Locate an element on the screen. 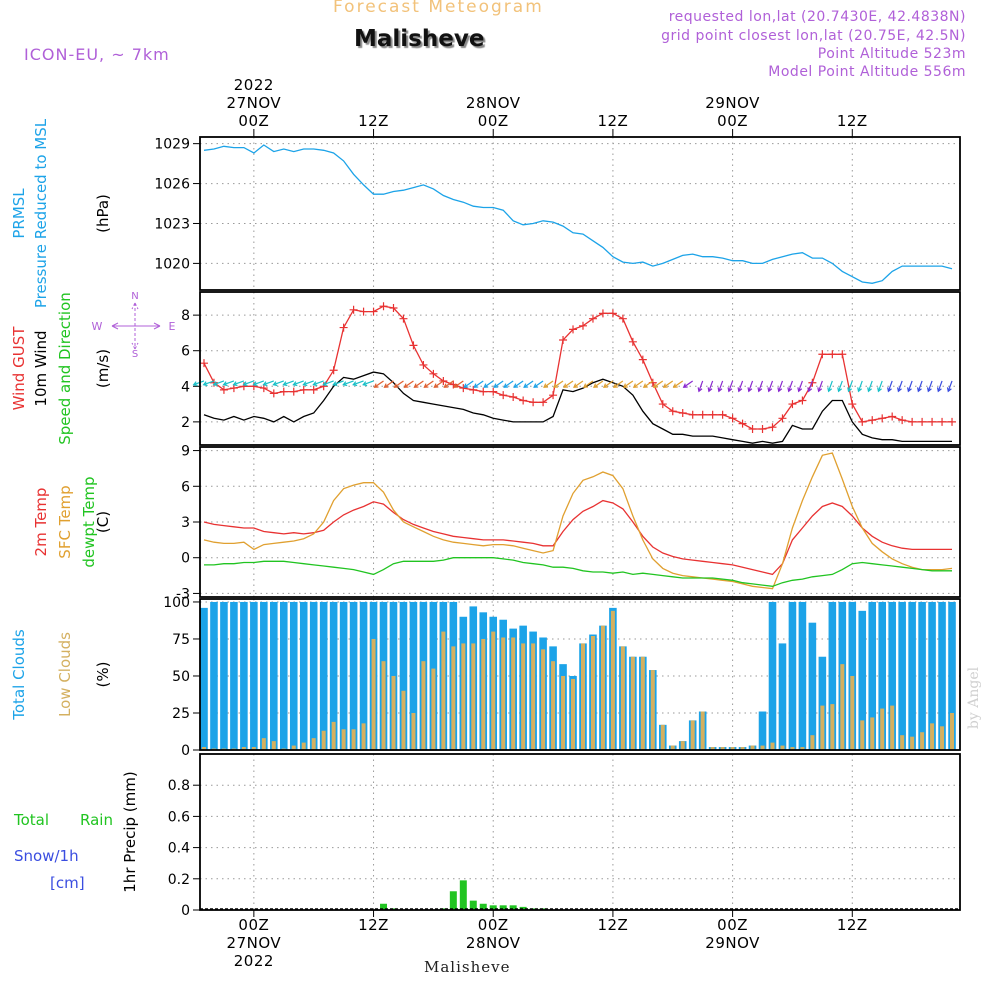 The height and width of the screenshot is (1000, 1000). model-label: ICON-EU, ~ 7km is located at coordinates (97, 54).